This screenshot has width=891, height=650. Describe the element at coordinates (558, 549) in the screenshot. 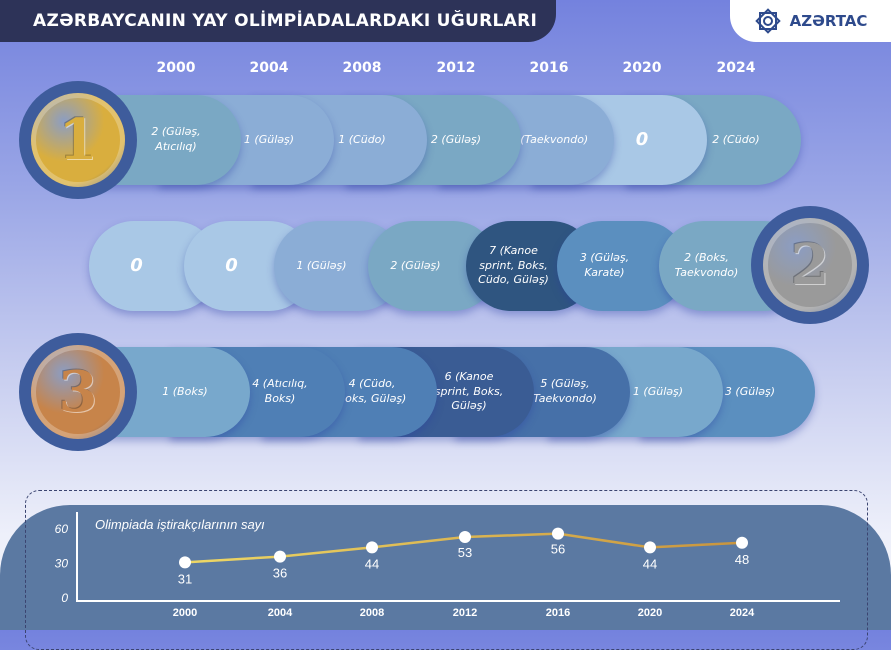

I see `data-label: 56` at that location.